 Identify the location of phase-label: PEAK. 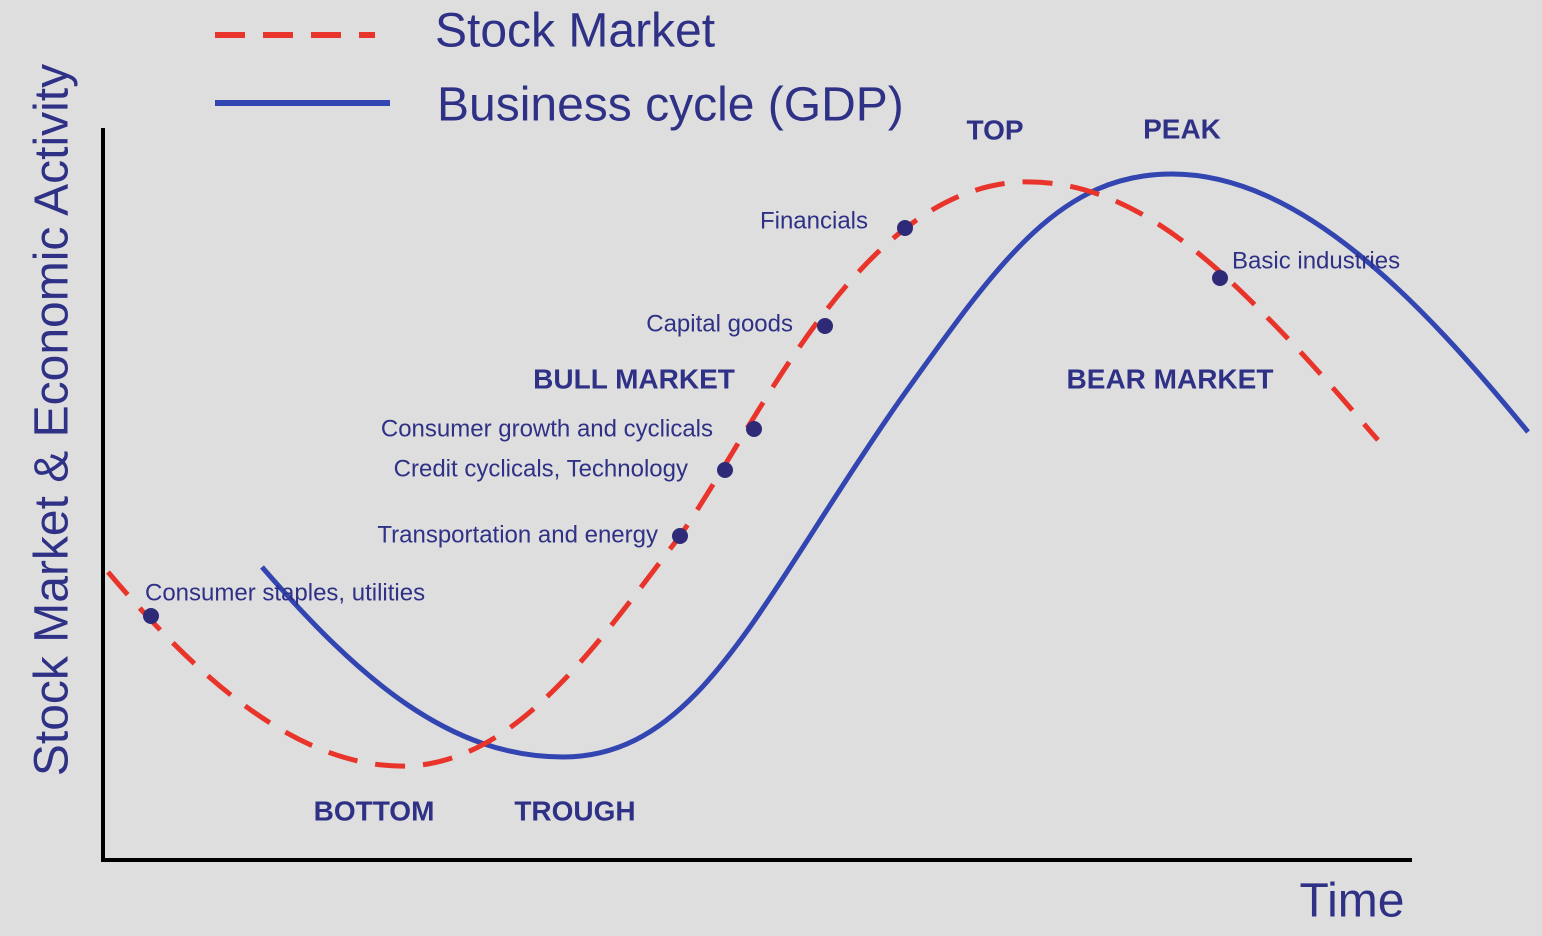
(1182, 128).